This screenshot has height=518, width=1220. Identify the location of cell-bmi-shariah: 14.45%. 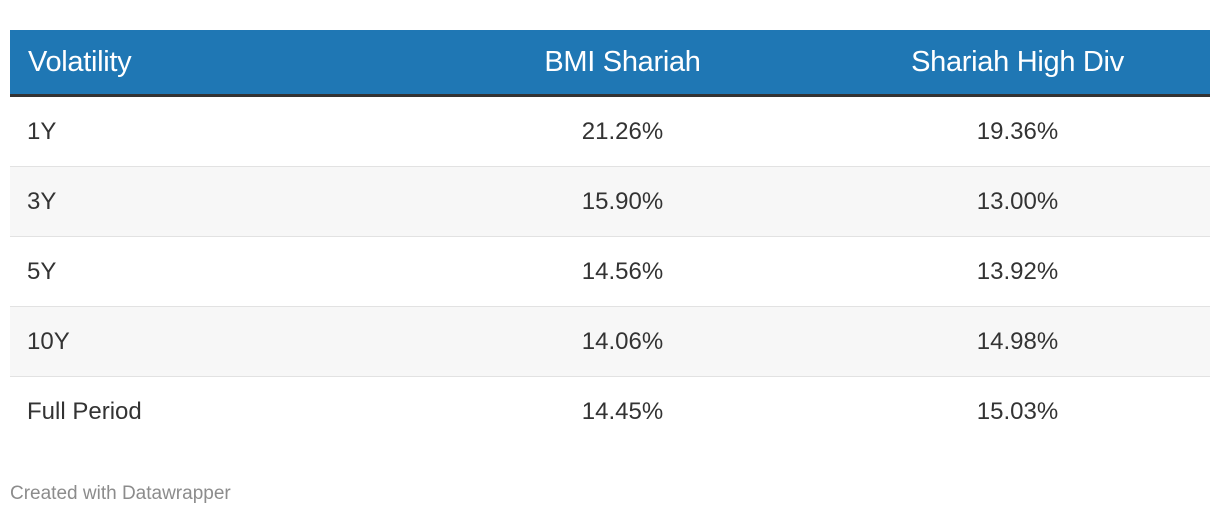
(622, 411).